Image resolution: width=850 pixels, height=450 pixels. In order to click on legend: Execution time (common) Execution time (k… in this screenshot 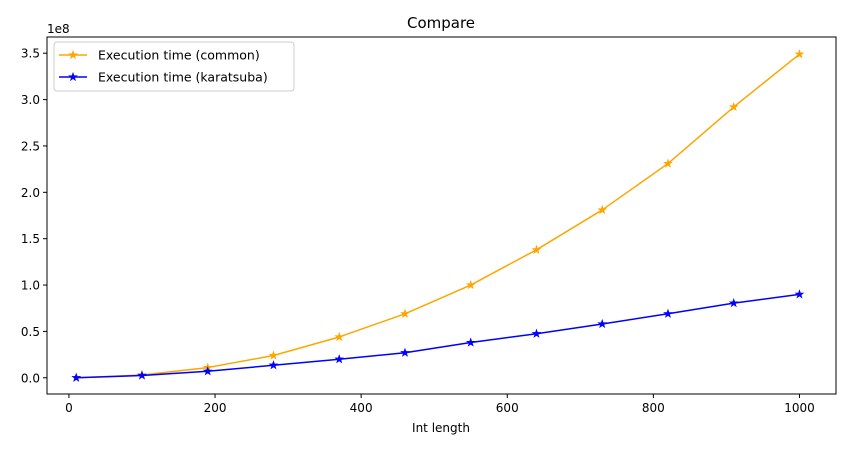, I will do `click(174, 66)`.